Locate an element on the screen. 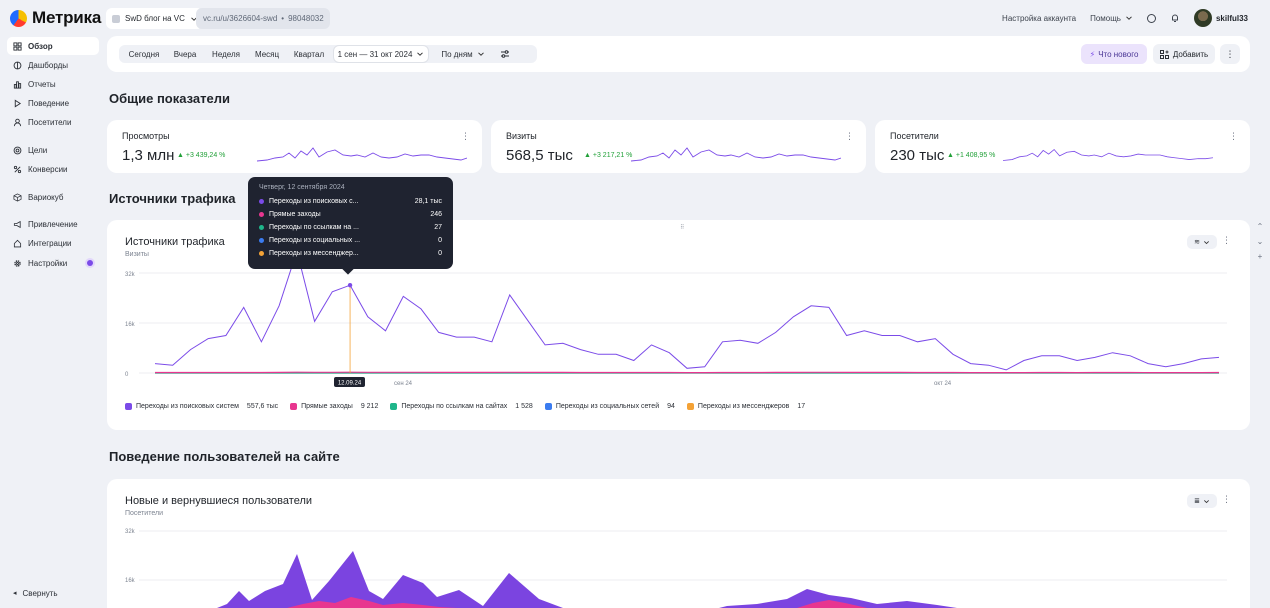  period-month: Месяц is located at coordinates (267, 54).